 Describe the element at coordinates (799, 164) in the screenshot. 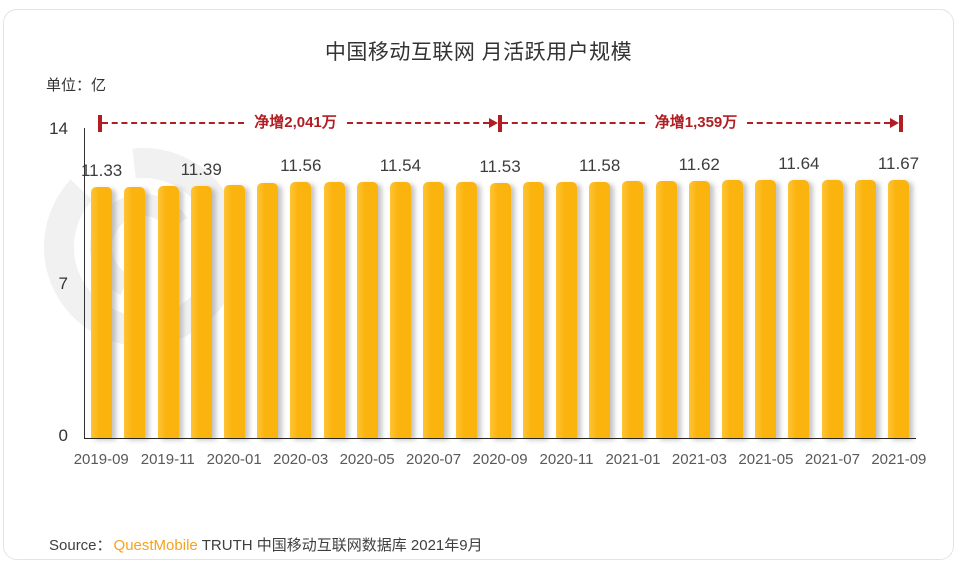

I see `bar-value-label: 11.64` at that location.